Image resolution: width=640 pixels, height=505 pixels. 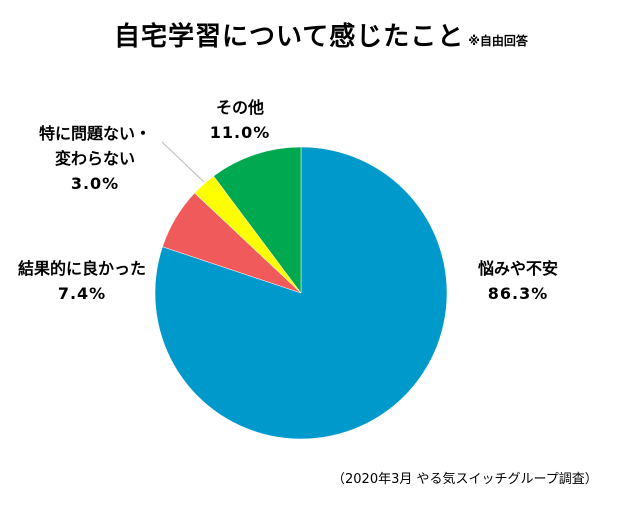 I want to click on slice-label-name: 悩みや不安, so click(x=517, y=268).